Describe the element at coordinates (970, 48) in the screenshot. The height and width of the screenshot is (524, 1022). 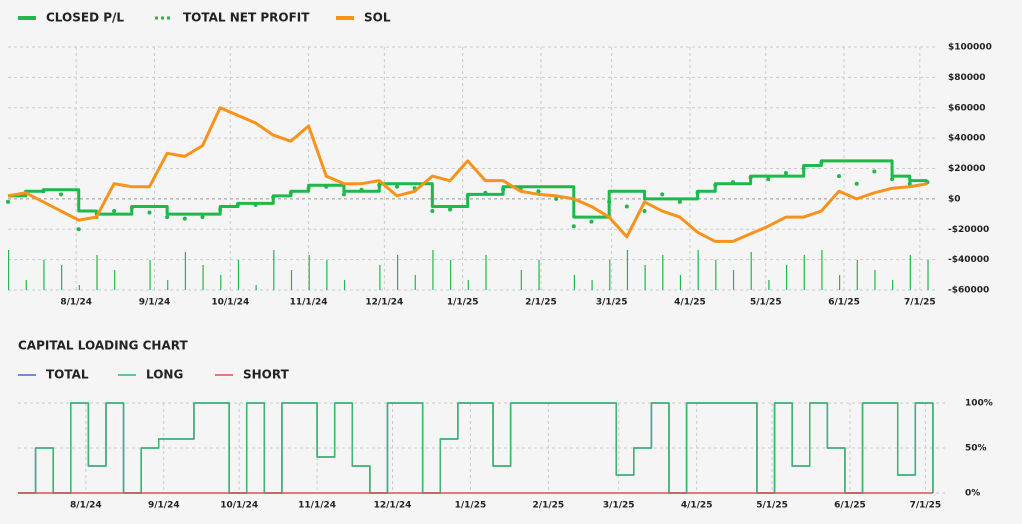
I see `y-tick-label: $100000` at that location.